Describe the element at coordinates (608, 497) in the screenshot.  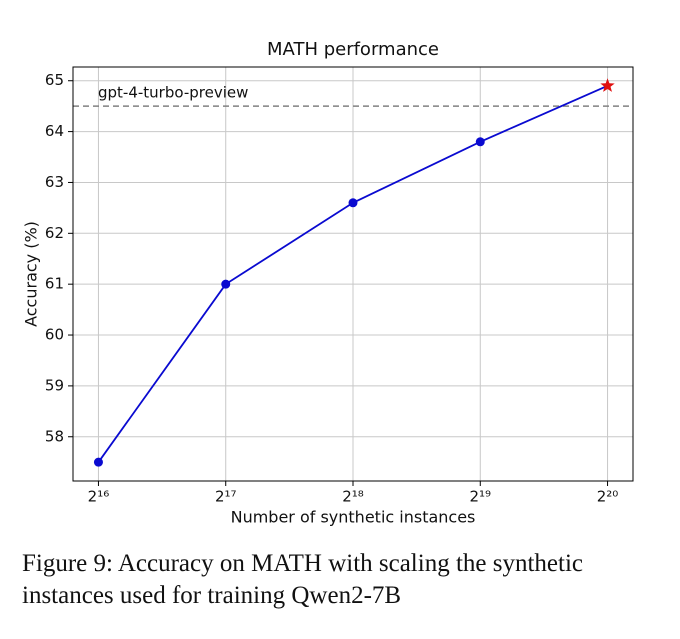
I see `x-tick-label: 2²⁰` at that location.